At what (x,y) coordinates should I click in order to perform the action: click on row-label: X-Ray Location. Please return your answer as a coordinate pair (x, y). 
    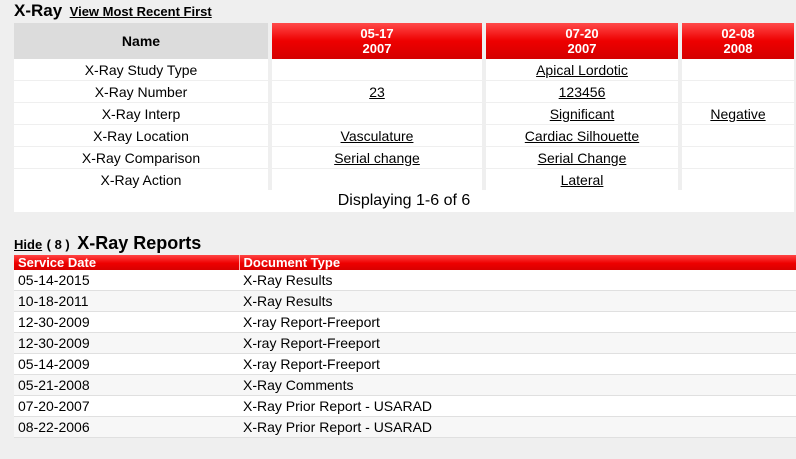
    Looking at the image, I should click on (141, 136).